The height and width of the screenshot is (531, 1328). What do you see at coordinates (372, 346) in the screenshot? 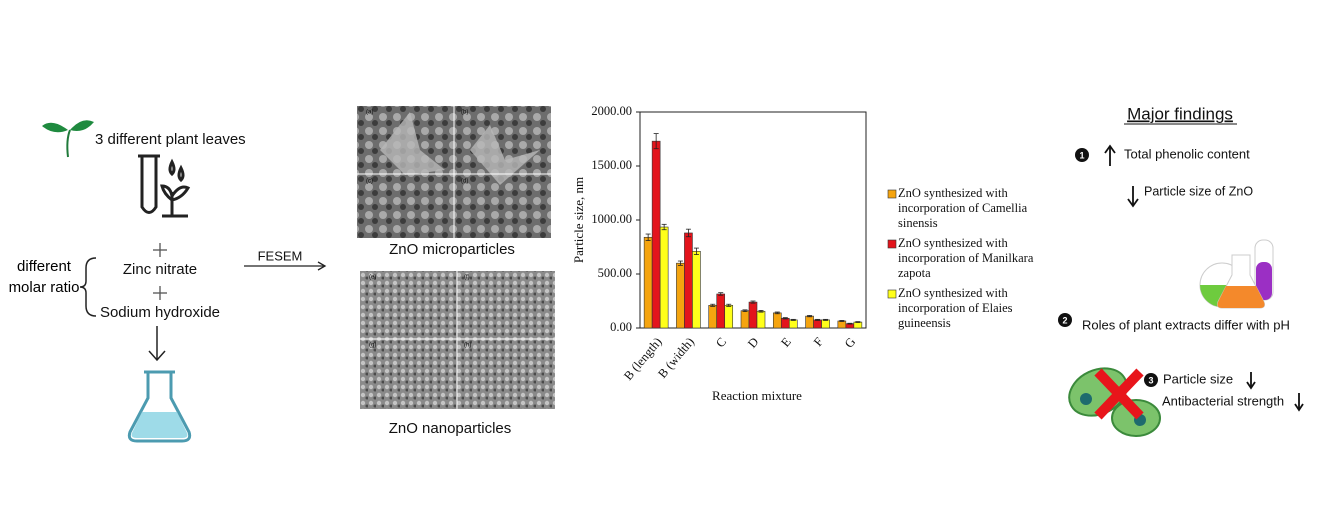
I see `panel-label: (g)` at bounding box center [372, 346].